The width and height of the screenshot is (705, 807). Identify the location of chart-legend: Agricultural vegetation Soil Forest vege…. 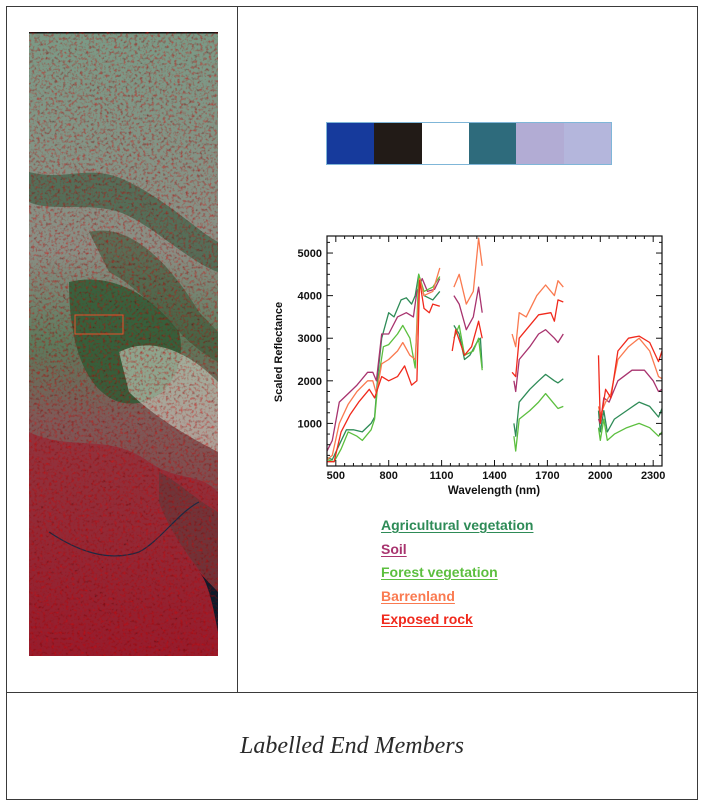
(457, 573).